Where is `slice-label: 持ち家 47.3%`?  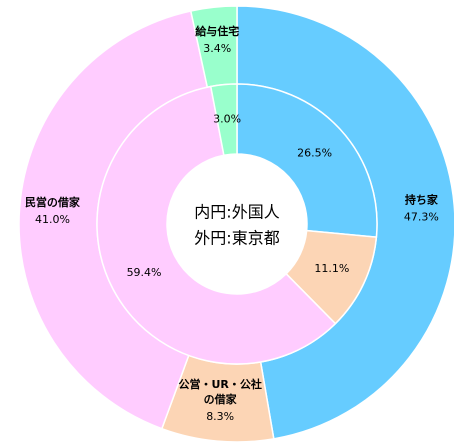
slice-label: 持ち家 47.3% is located at coordinates (421, 207).